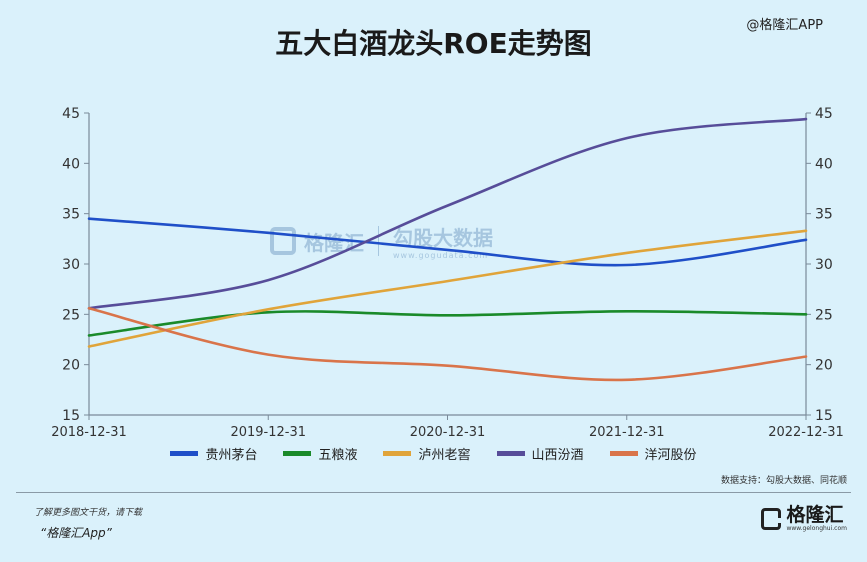  What do you see at coordinates (627, 432) in the screenshot?
I see `x-tick-label: 2021-12-31` at bounding box center [627, 432].